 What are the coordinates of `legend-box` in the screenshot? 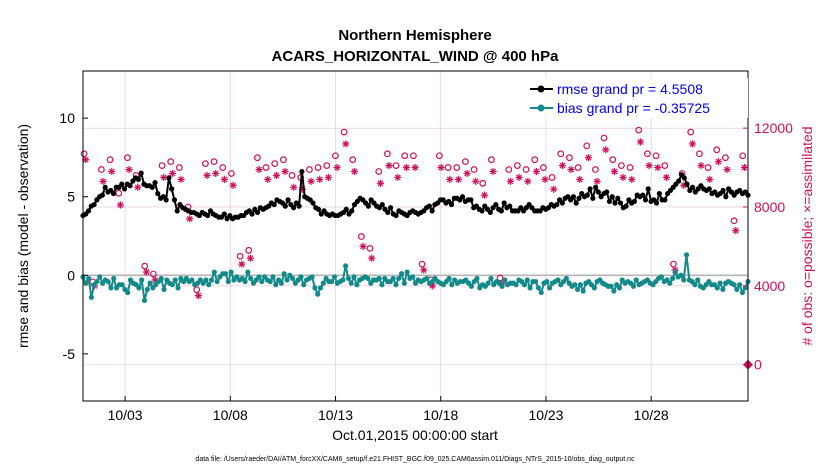 It's located at (635, 98).